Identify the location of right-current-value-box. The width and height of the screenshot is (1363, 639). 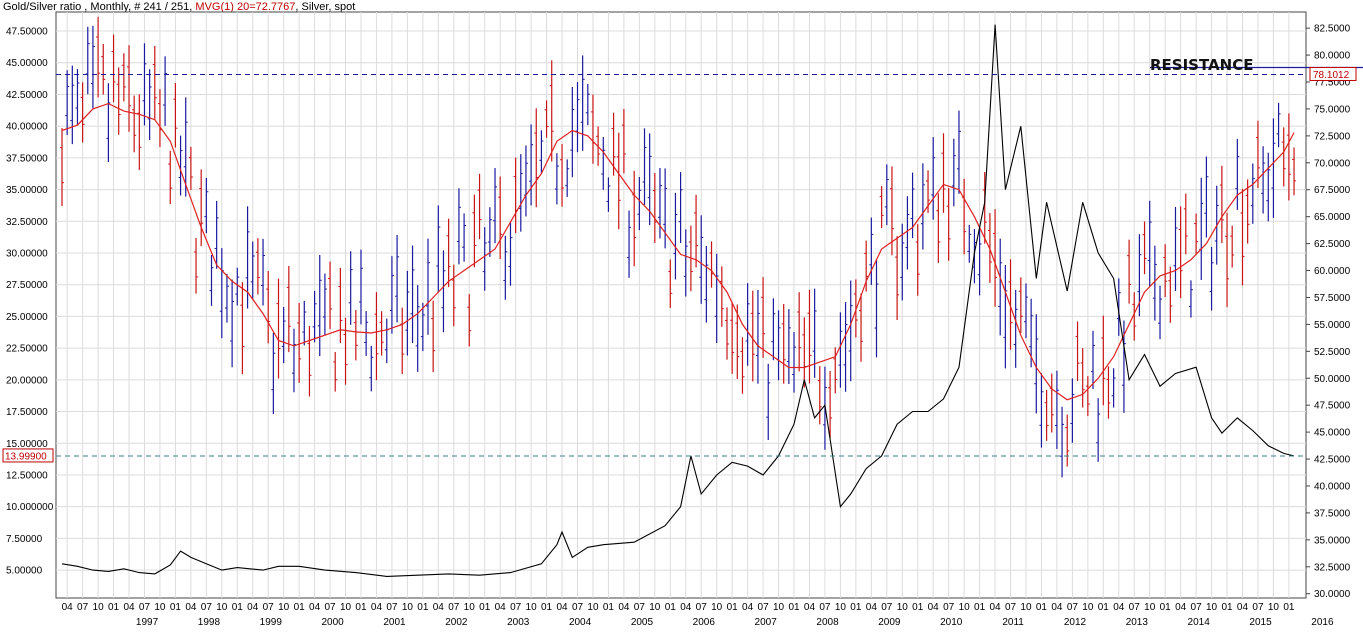
(1333, 73).